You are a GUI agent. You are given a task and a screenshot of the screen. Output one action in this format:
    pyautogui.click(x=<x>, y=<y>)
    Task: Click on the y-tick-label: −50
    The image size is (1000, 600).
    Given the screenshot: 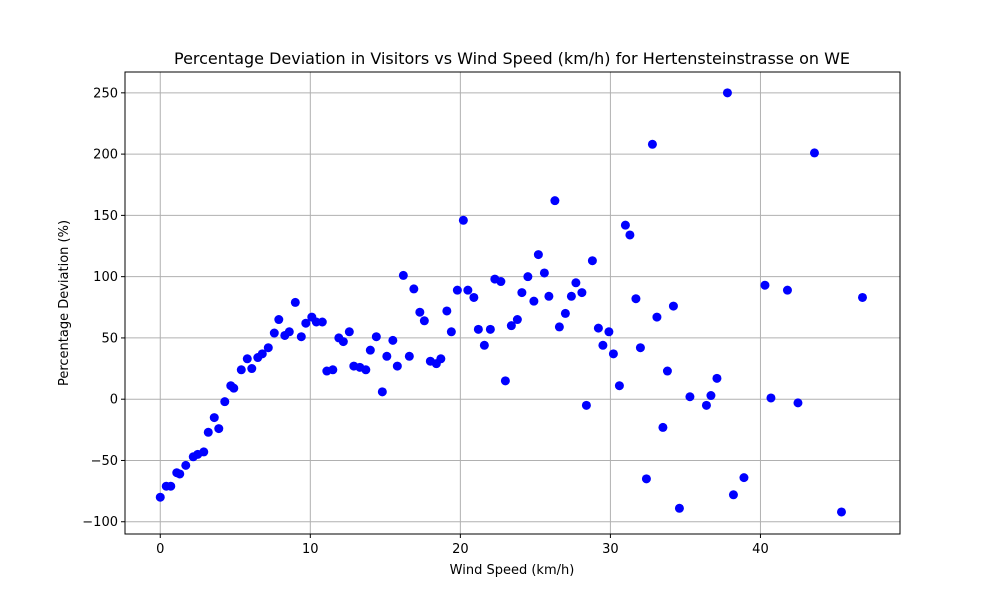 What is the action you would take?
    pyautogui.click(x=104, y=461)
    